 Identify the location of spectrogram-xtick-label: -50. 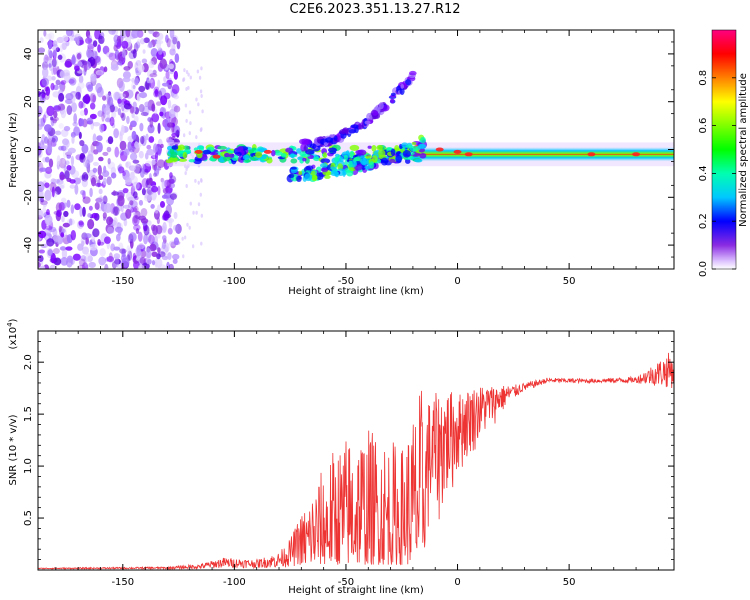
(346, 281).